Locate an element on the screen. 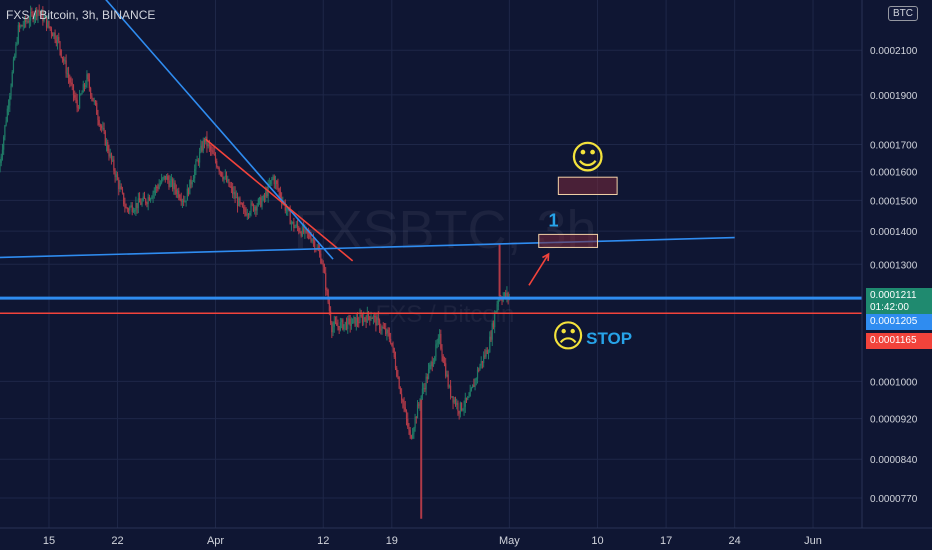 Image resolution: width=932 pixels, height=550 pixels. time-tick-label: May is located at coordinates (509, 541).